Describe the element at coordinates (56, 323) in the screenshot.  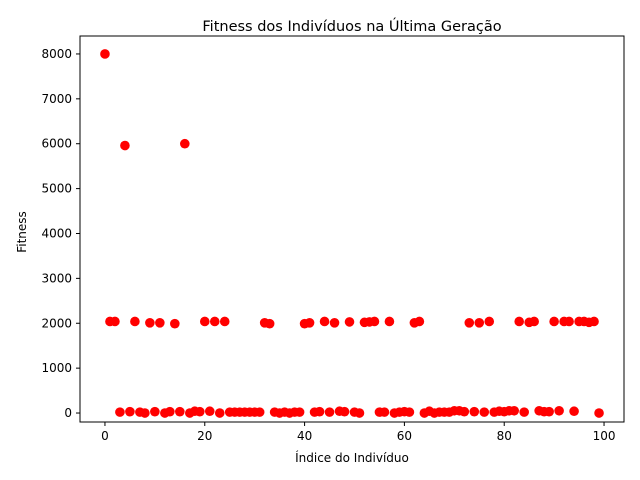
I see `y-tick-label: 2000` at that location.